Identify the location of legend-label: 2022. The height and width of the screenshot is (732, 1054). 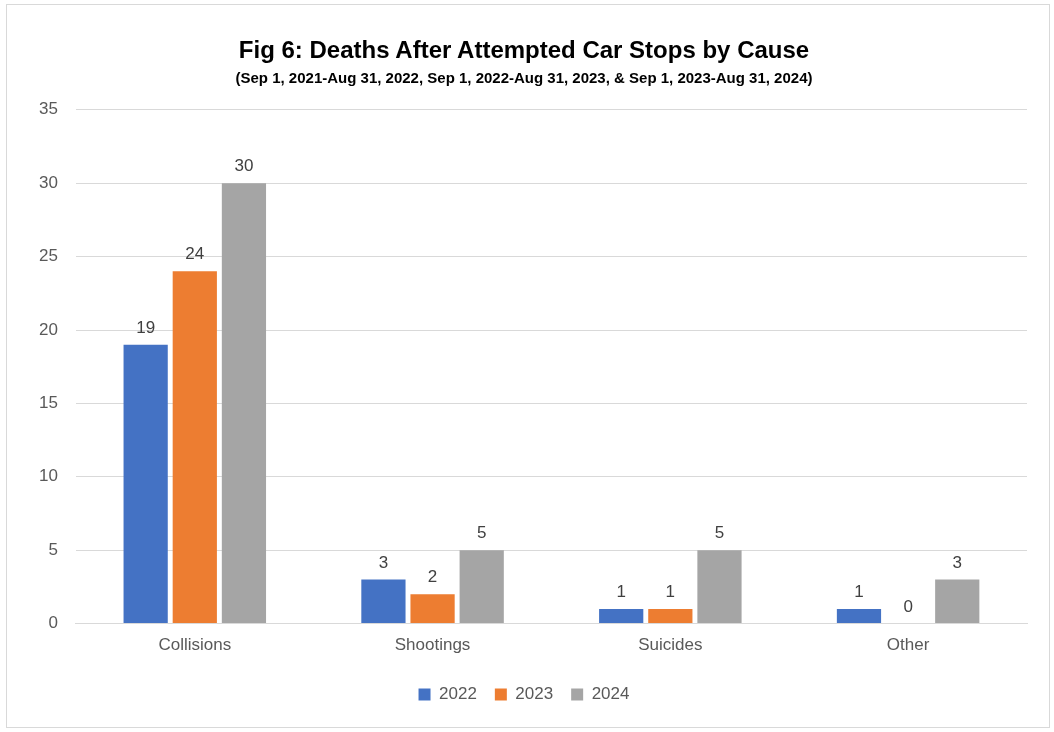
(458, 694).